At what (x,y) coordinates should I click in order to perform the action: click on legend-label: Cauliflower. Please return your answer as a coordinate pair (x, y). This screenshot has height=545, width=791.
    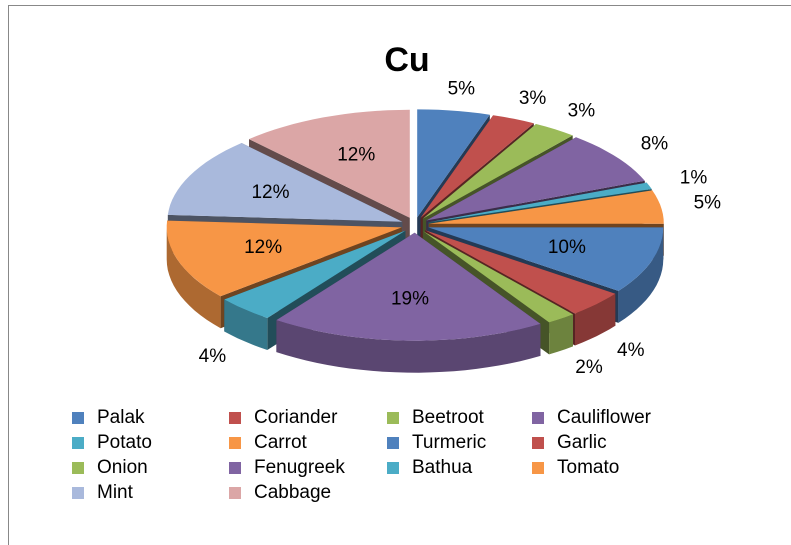
    Looking at the image, I should click on (604, 417).